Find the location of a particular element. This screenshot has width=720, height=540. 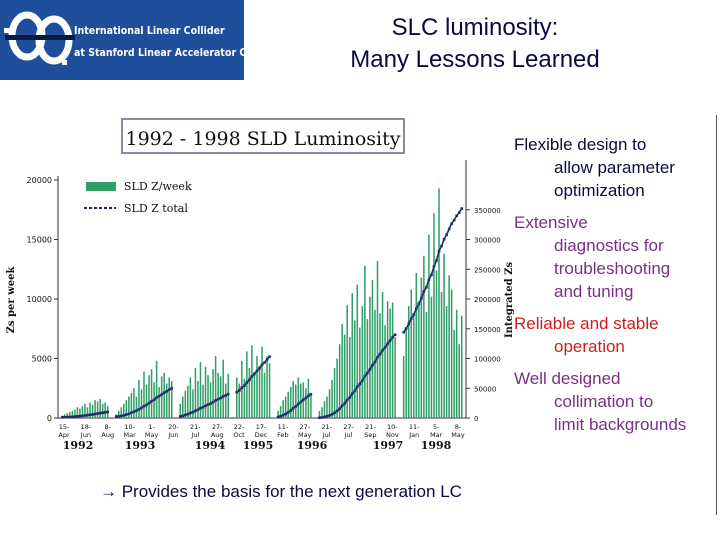

bullet-3: Reliable and stable operation is located at coordinates (617, 335).